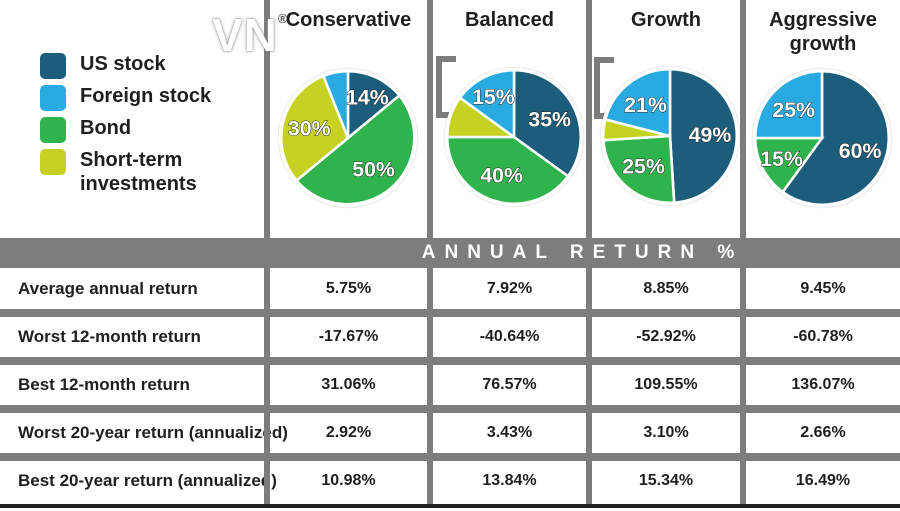 The image size is (900, 511). What do you see at coordinates (450, 506) in the screenshot?
I see `bottom-border` at bounding box center [450, 506].